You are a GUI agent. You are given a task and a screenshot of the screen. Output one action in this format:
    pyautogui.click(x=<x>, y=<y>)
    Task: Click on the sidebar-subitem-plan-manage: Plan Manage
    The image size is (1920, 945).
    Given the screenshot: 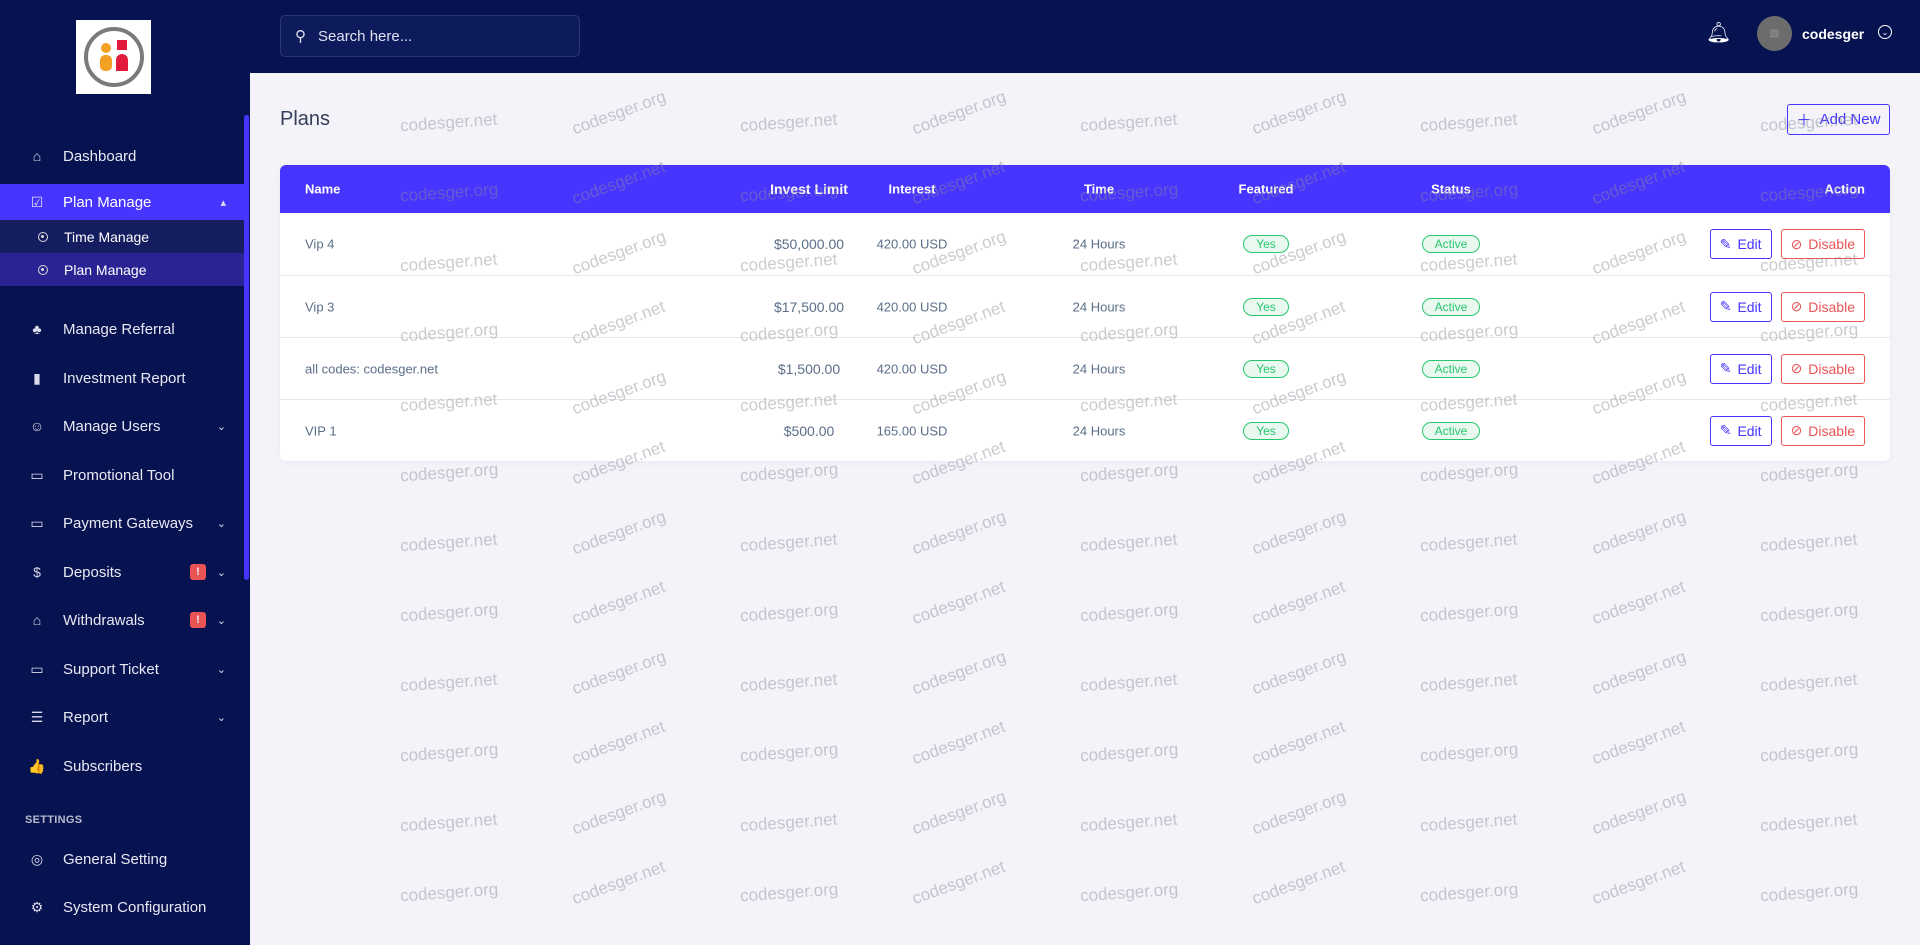 What is the action you would take?
    pyautogui.click(x=122, y=269)
    